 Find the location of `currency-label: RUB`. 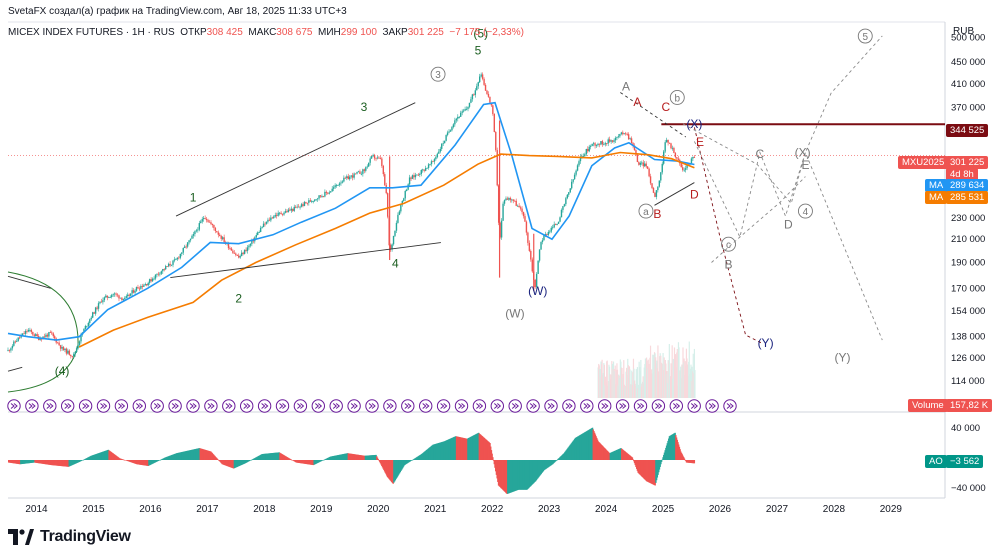

currency-label: RUB is located at coordinates (964, 31).